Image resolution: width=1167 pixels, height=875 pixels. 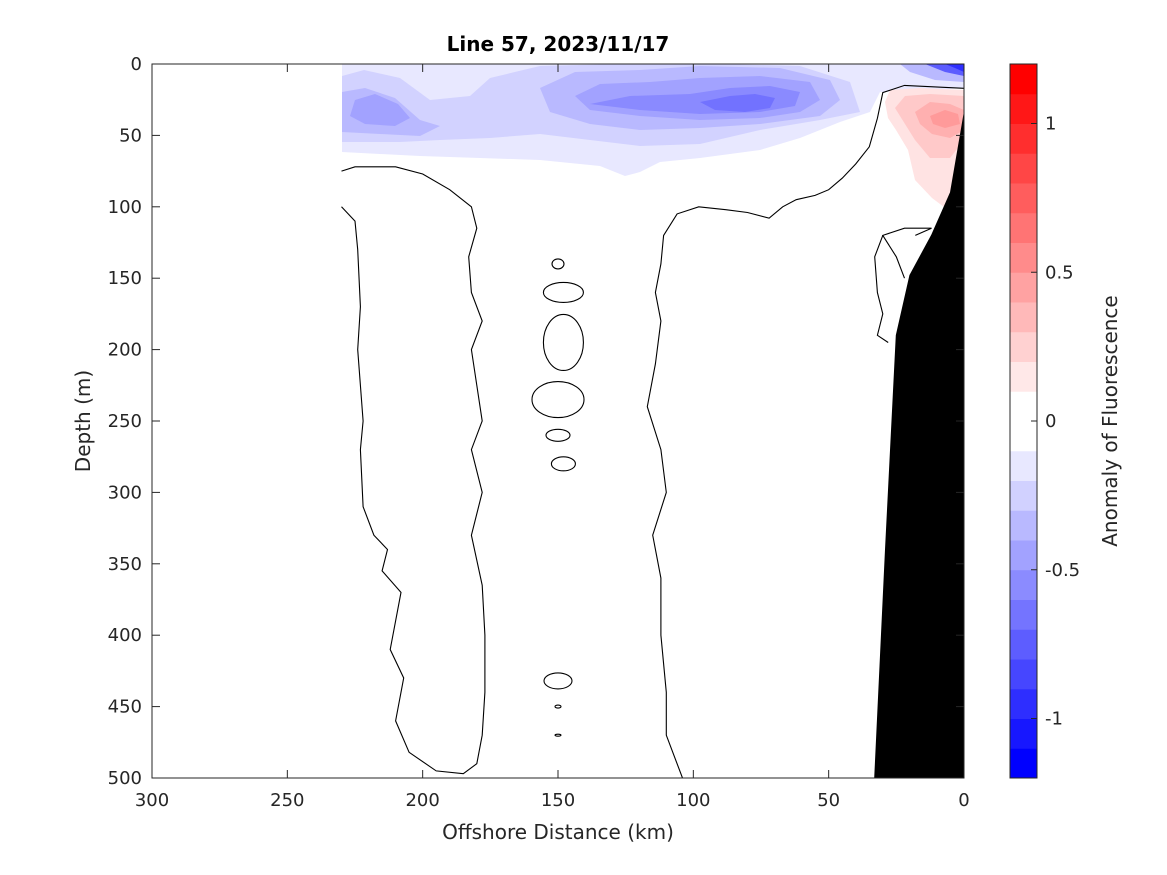 I want to click on x-tick-label: 0, so click(x=963, y=800).